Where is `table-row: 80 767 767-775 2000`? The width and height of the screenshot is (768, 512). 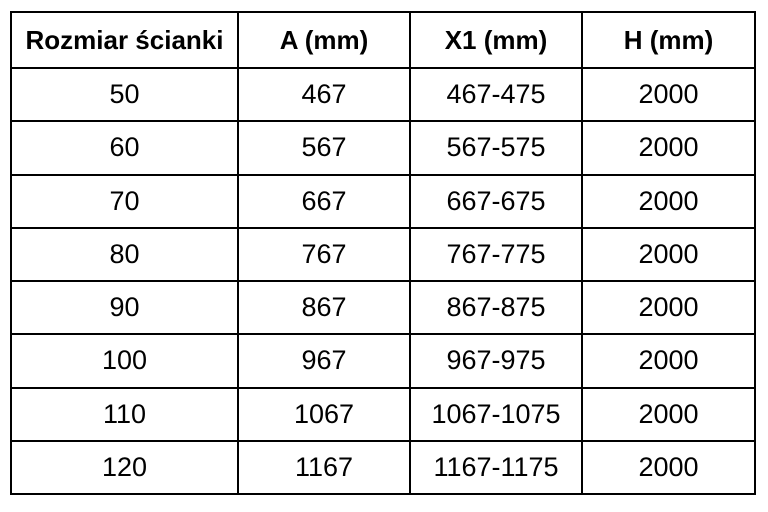 table-row: 80 767 767-775 2000 is located at coordinates (383, 254).